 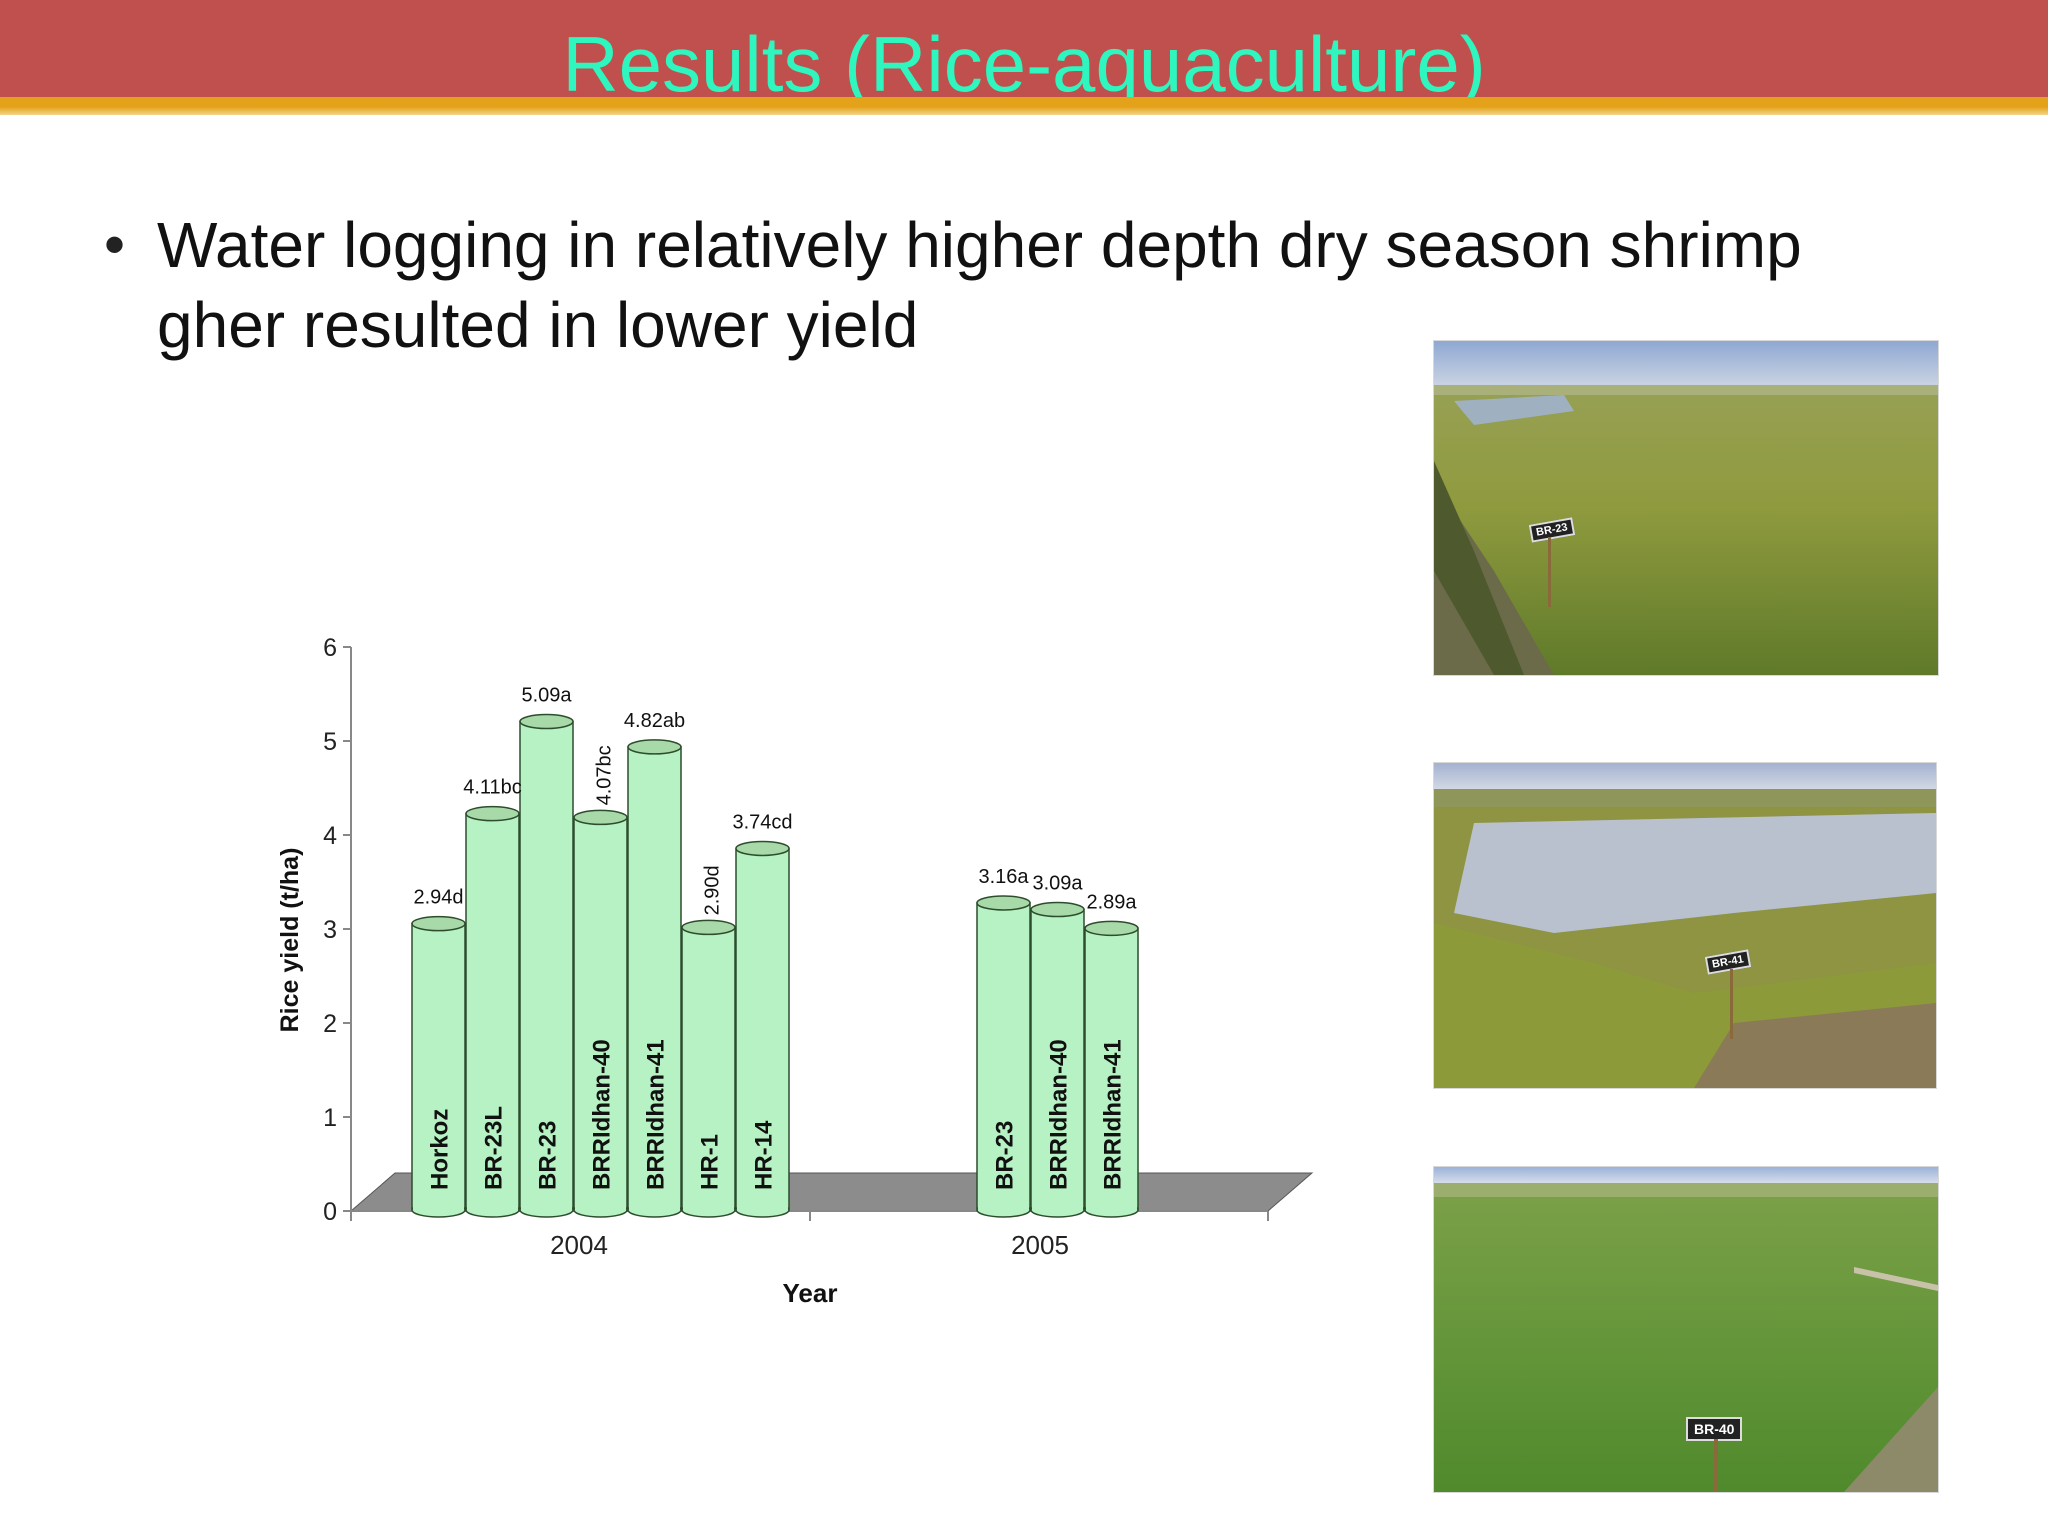 I want to click on y-tick-label: 2, so click(x=330, y=1024).